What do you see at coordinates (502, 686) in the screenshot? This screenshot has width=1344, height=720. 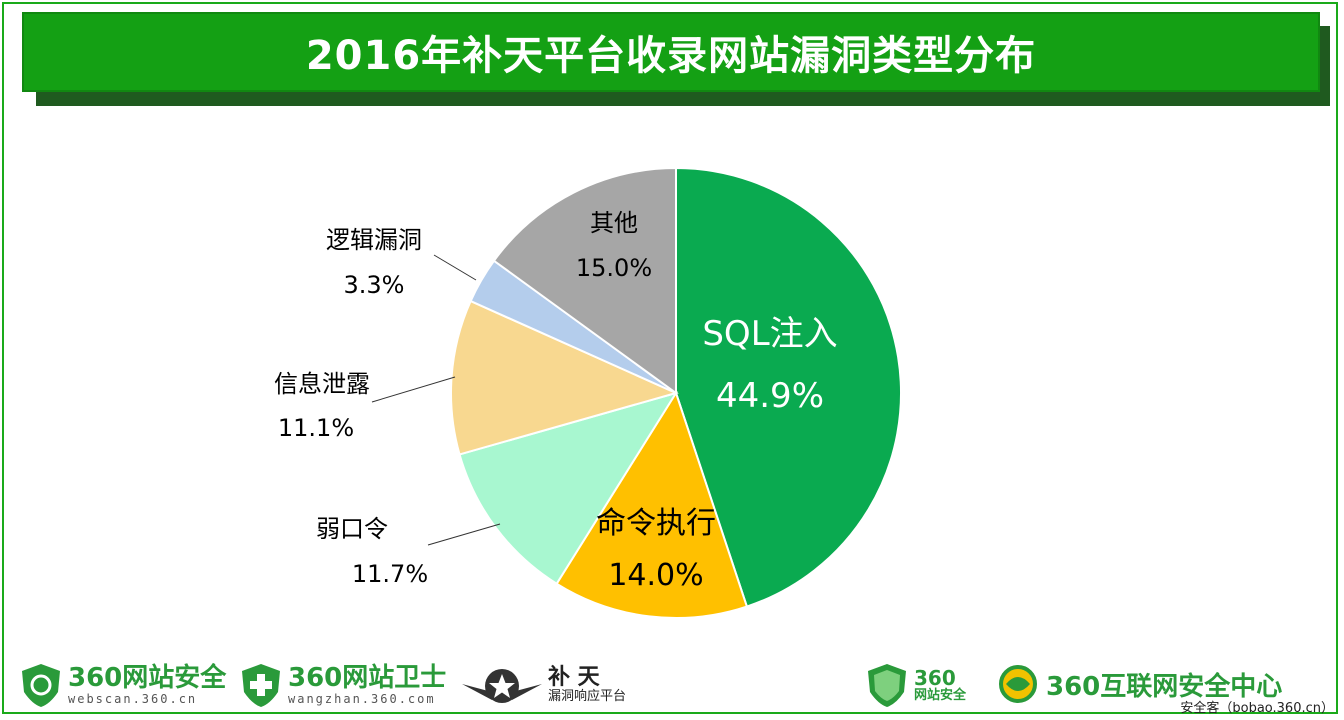 I see `star-wings-icon` at bounding box center [502, 686].